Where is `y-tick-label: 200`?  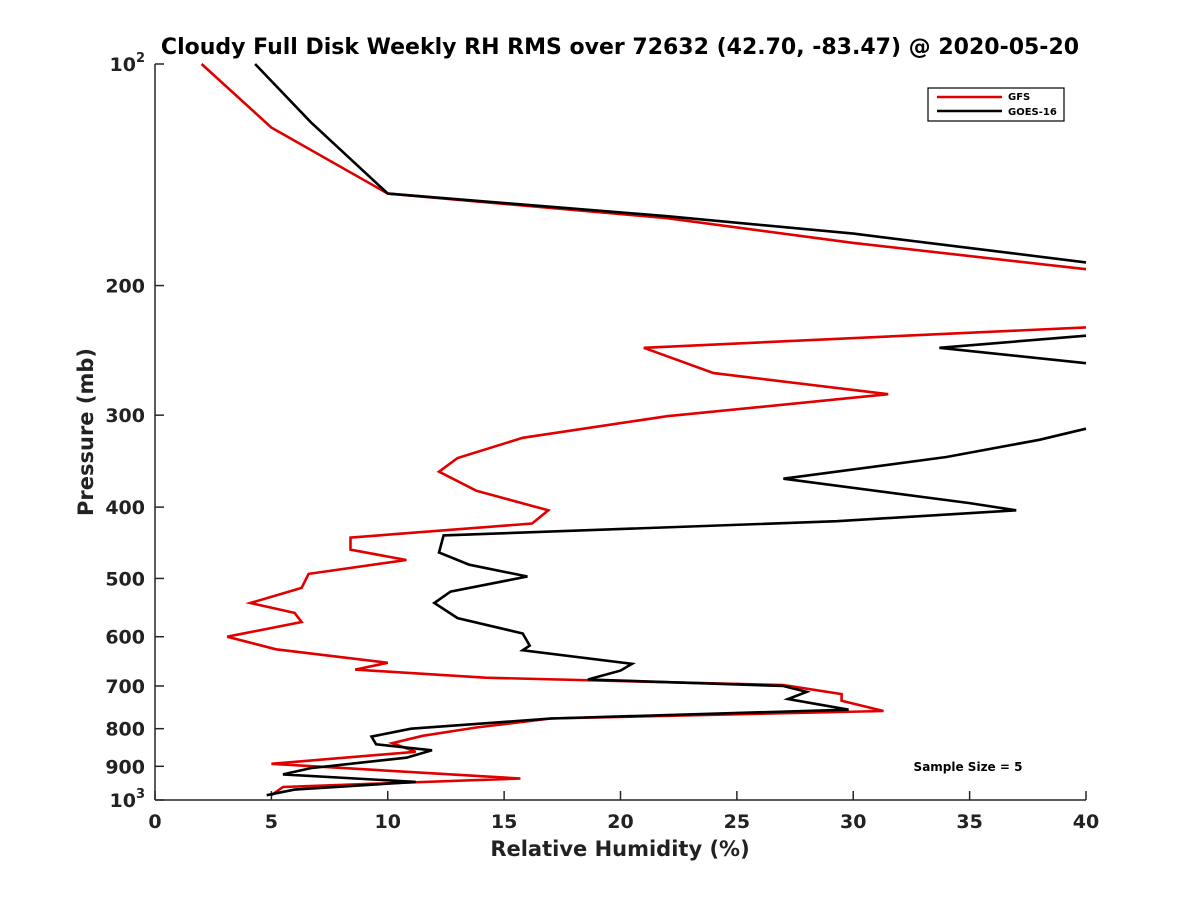 y-tick-label: 200 is located at coordinates (125, 287).